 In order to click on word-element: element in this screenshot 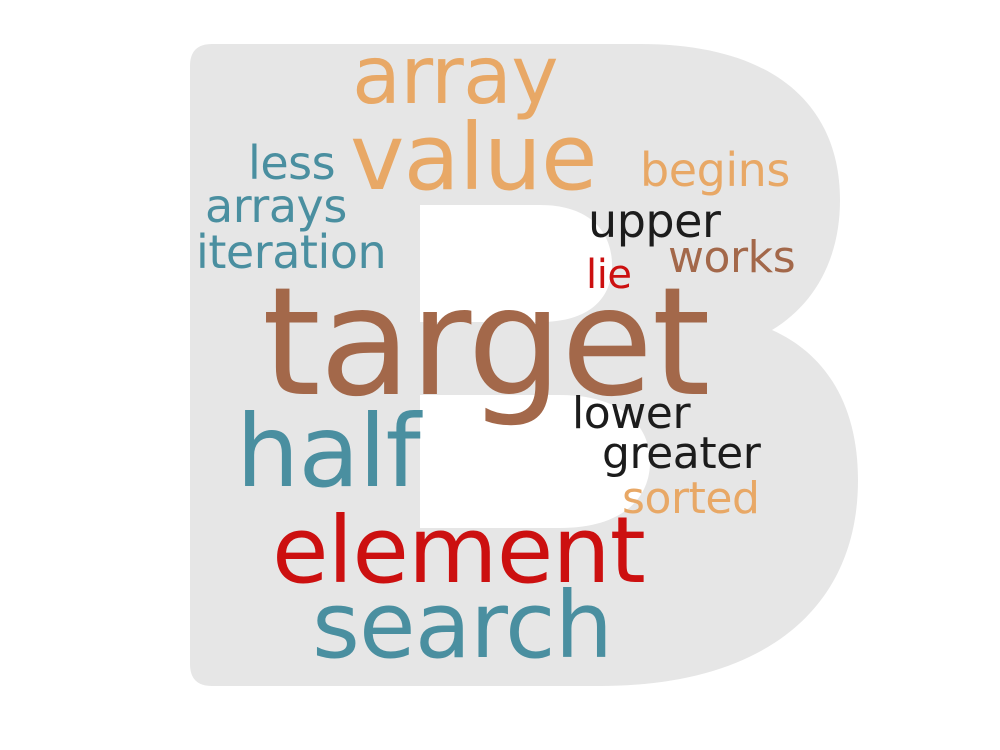, I will do `click(459, 550)`.